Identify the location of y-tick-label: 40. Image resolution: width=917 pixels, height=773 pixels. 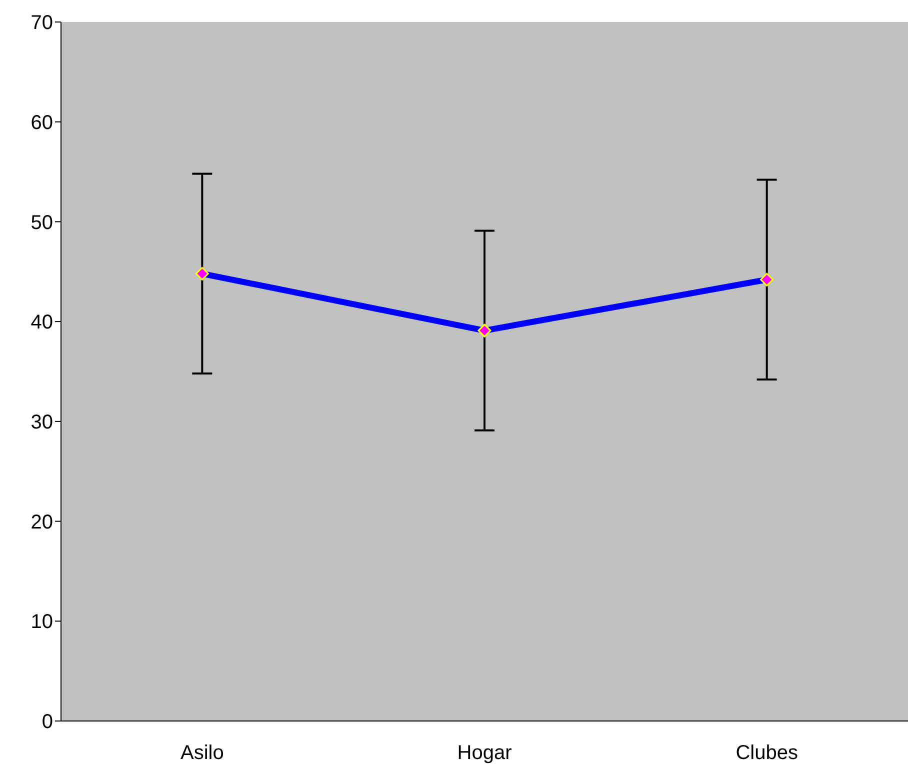
(41, 323).